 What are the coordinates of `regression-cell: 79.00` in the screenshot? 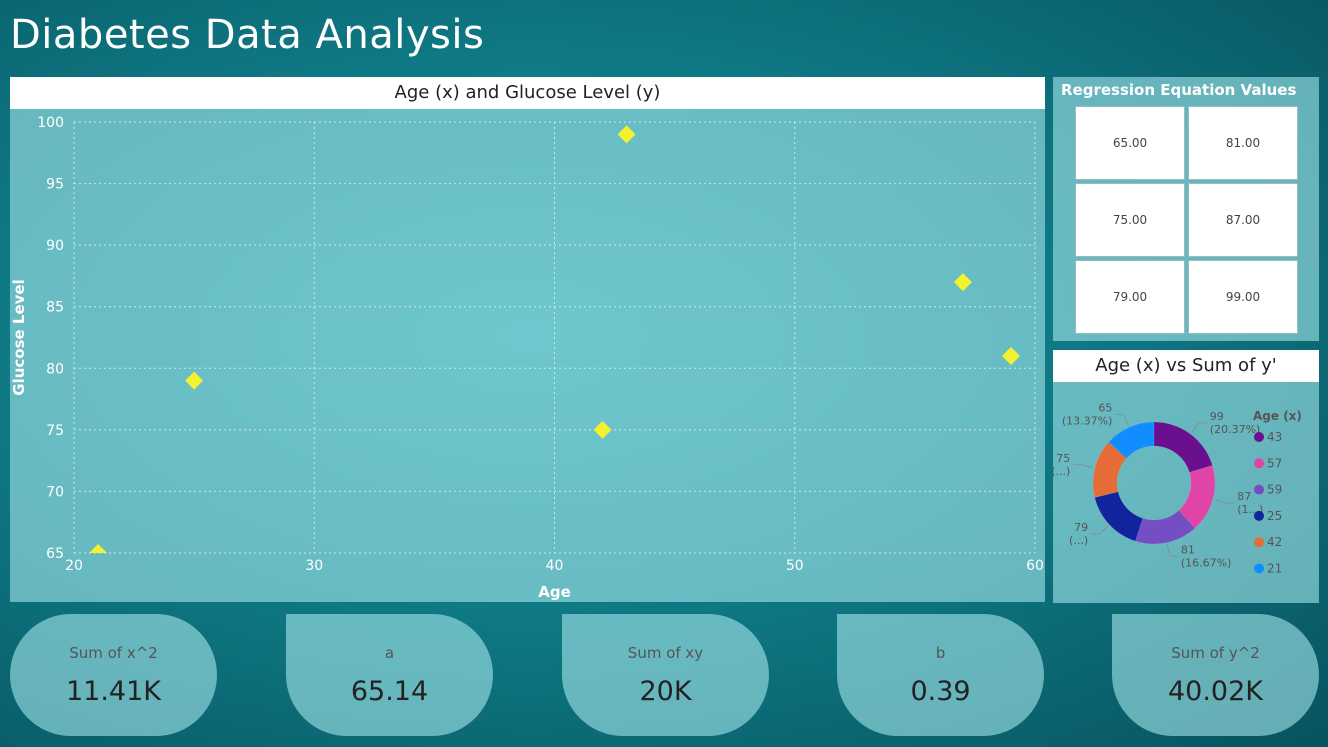 It's located at (1130, 297).